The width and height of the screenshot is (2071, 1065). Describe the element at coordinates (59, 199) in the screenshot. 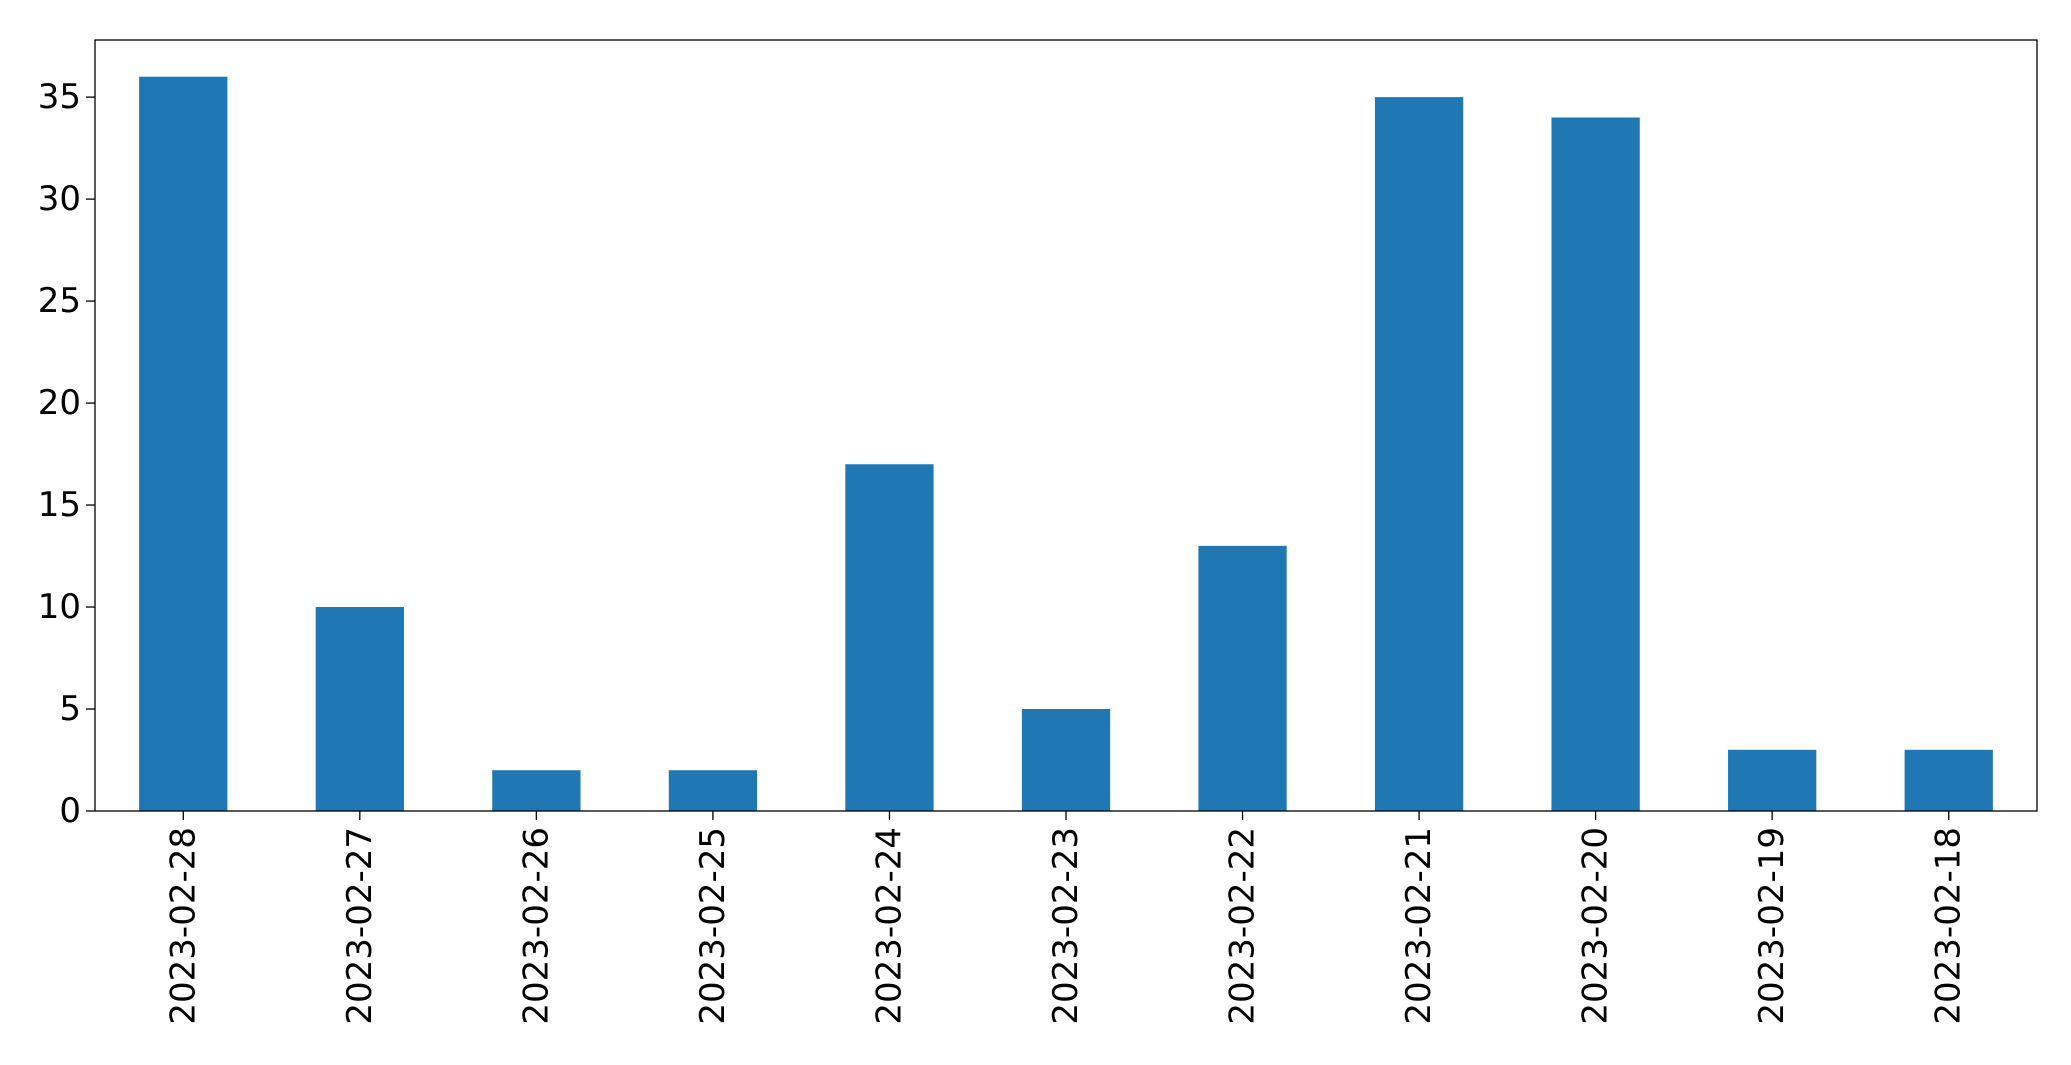

I see `y-tick-label: 30` at that location.